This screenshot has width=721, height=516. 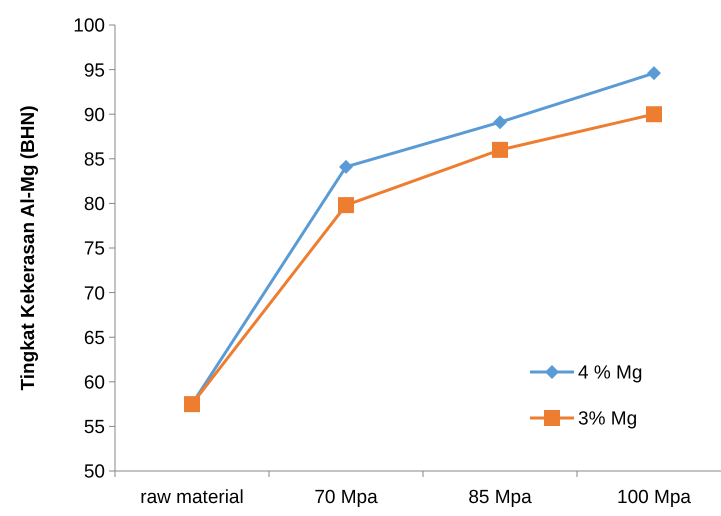 What do you see at coordinates (608, 419) in the screenshot?
I see `legend-label: 3% Mg` at bounding box center [608, 419].